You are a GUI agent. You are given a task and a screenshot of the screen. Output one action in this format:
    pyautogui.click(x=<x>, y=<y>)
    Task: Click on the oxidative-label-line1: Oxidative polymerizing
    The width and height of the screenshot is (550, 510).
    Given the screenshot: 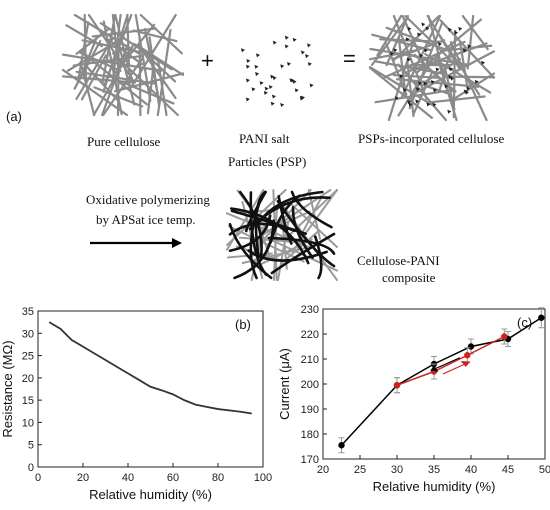 What is the action you would take?
    pyautogui.click(x=148, y=199)
    